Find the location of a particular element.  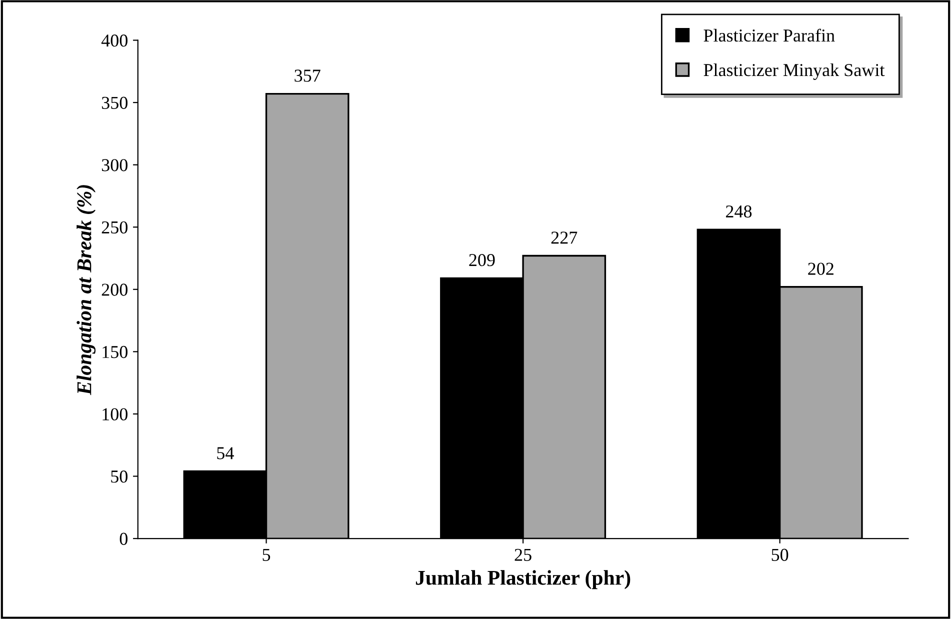

data-label: 248 is located at coordinates (739, 211).